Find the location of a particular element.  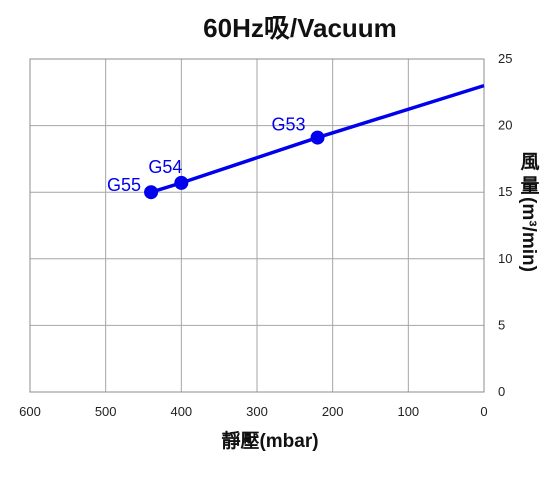

x-tick-label: 200 is located at coordinates (333, 411).